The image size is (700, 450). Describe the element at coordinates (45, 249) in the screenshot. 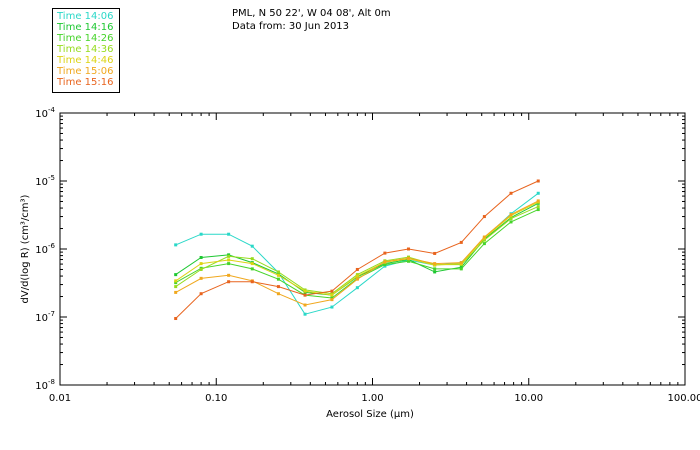

I see `y-tick-label: 10⁻⁶` at that location.